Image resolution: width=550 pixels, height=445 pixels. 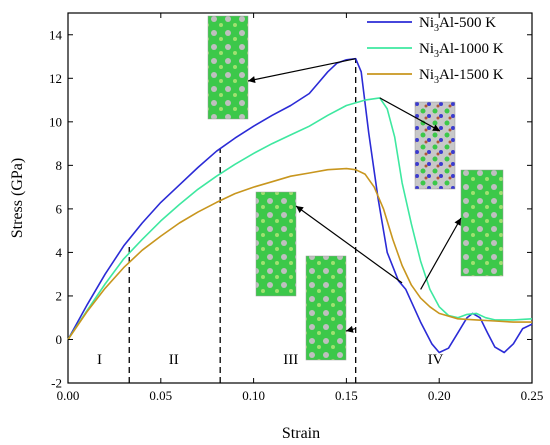 I want to click on y-tick-label: 12, so click(x=55, y=78).